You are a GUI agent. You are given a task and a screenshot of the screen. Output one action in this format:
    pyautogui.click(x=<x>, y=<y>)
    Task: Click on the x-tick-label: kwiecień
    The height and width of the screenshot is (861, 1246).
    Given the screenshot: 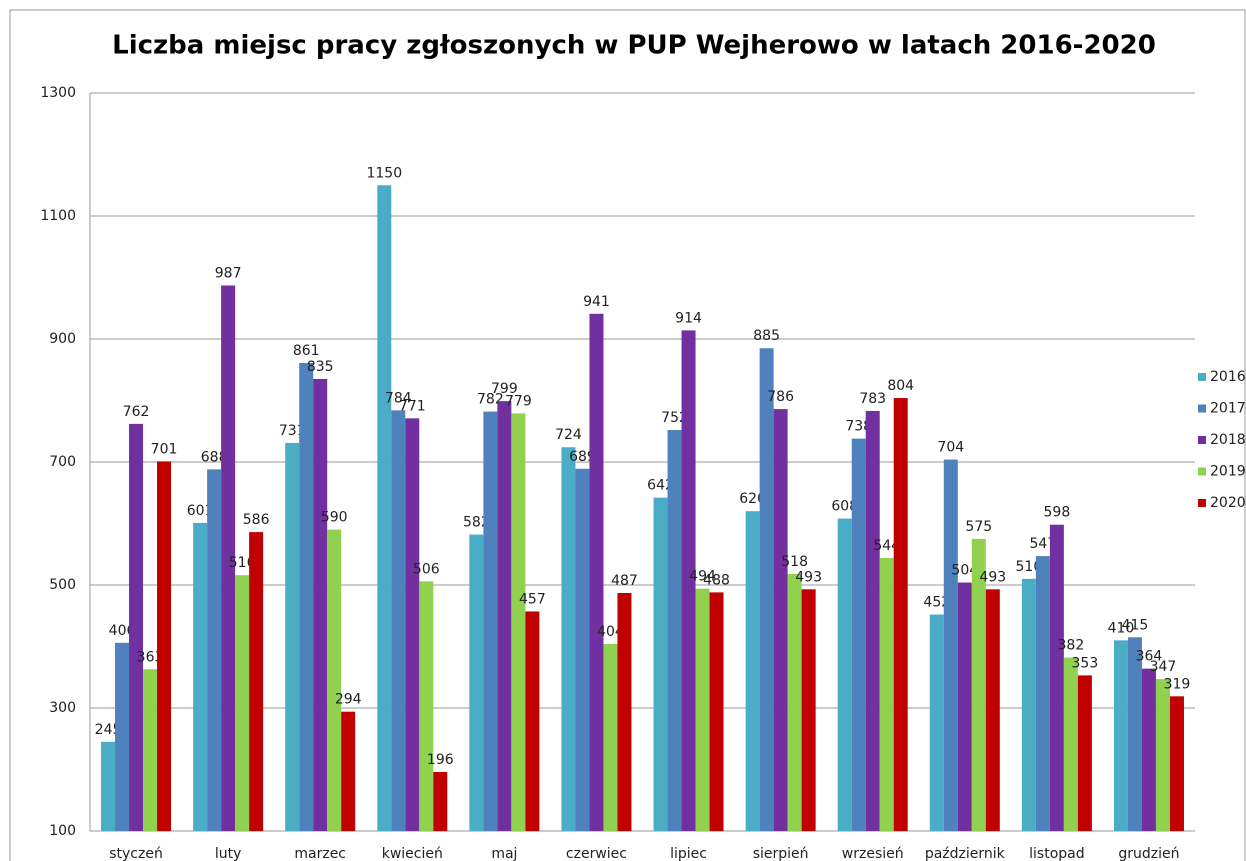 What is the action you would take?
    pyautogui.click(x=412, y=853)
    